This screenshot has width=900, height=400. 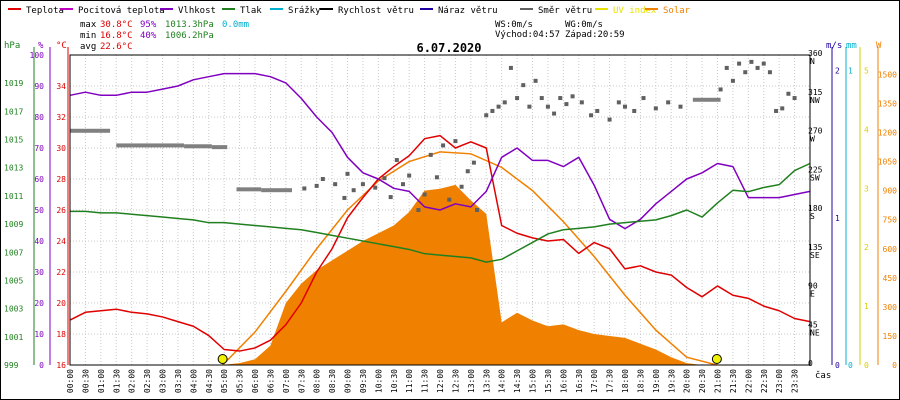 What do you see at coordinates (121, 11) in the screenshot?
I see `legend-label: Pocitová teplota` at bounding box center [121, 11].